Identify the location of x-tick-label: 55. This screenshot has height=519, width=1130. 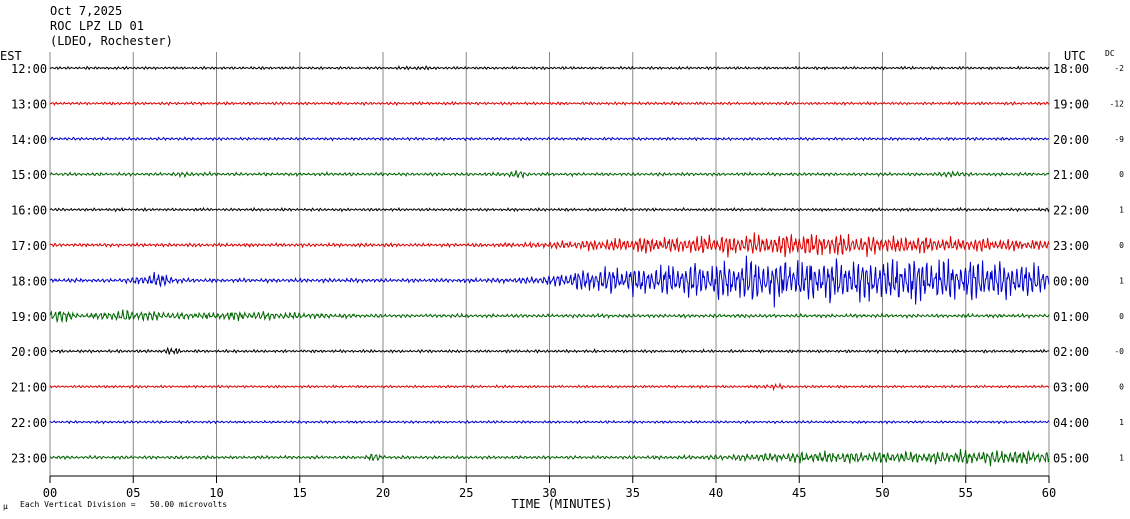
(966, 493).